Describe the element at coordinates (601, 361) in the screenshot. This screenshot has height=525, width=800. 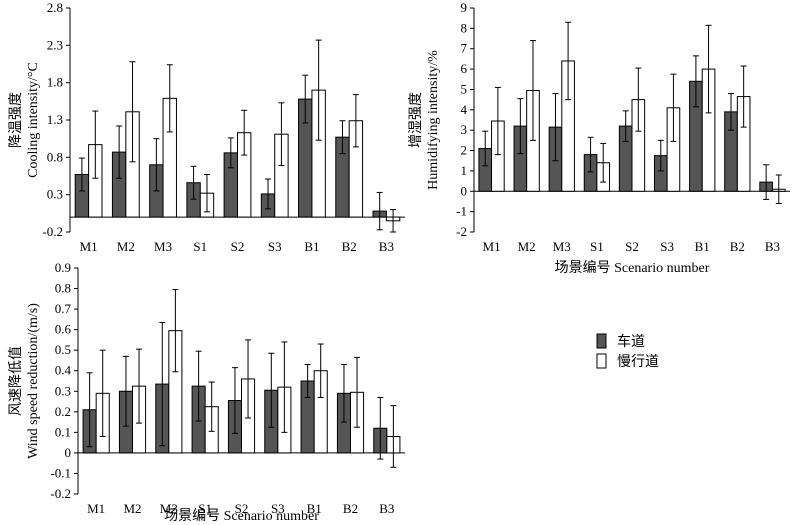
I see `legend-swatch-slow-lane` at that location.